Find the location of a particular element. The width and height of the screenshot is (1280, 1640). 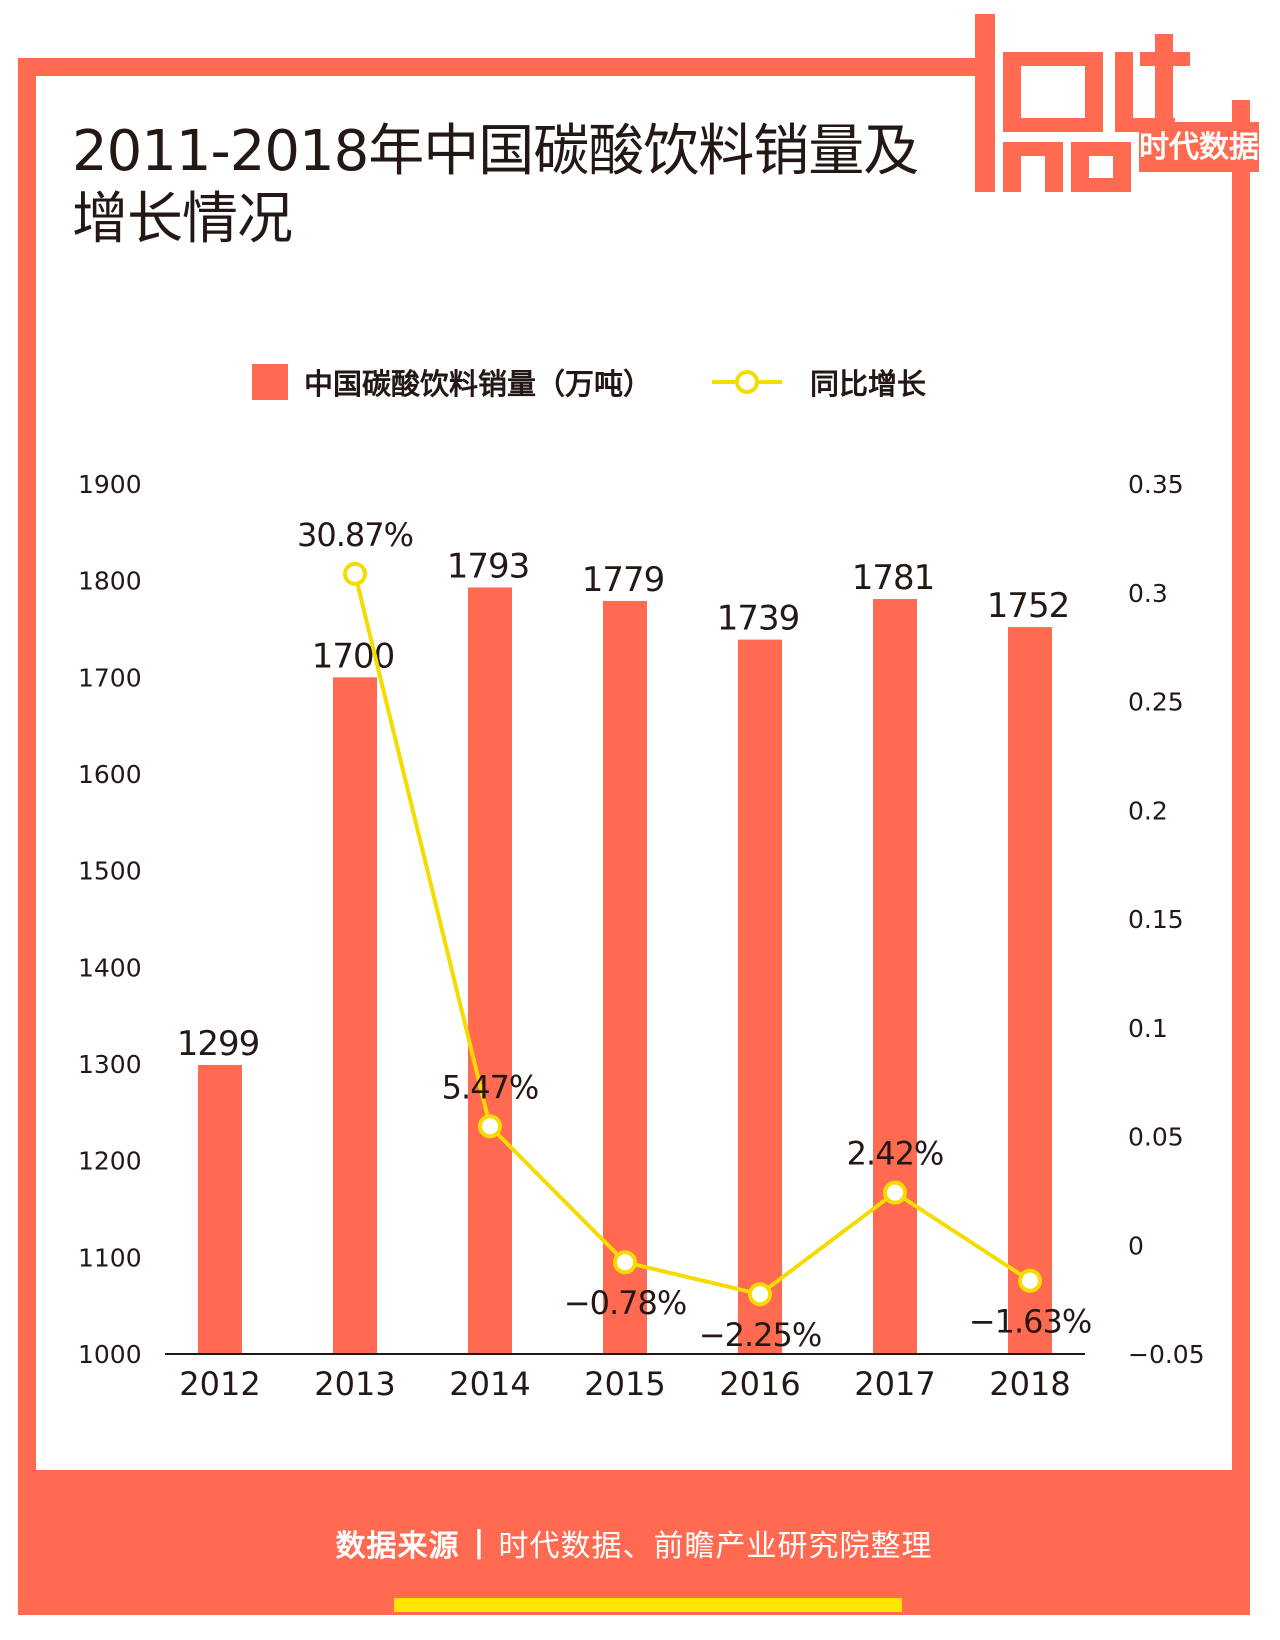

frame-left-border is located at coordinates (27, 803).